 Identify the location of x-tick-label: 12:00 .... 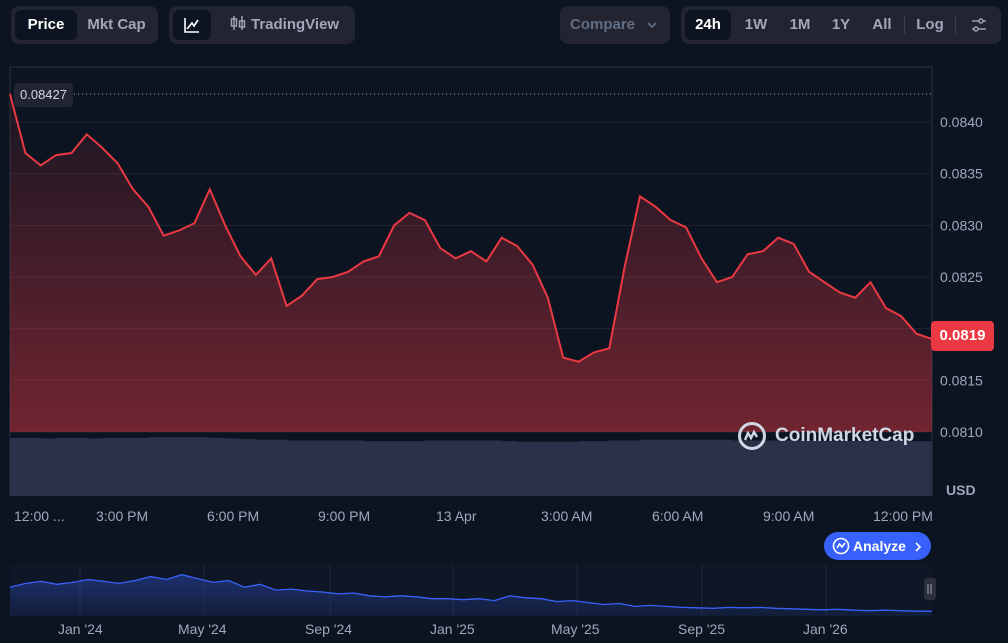
(39, 516).